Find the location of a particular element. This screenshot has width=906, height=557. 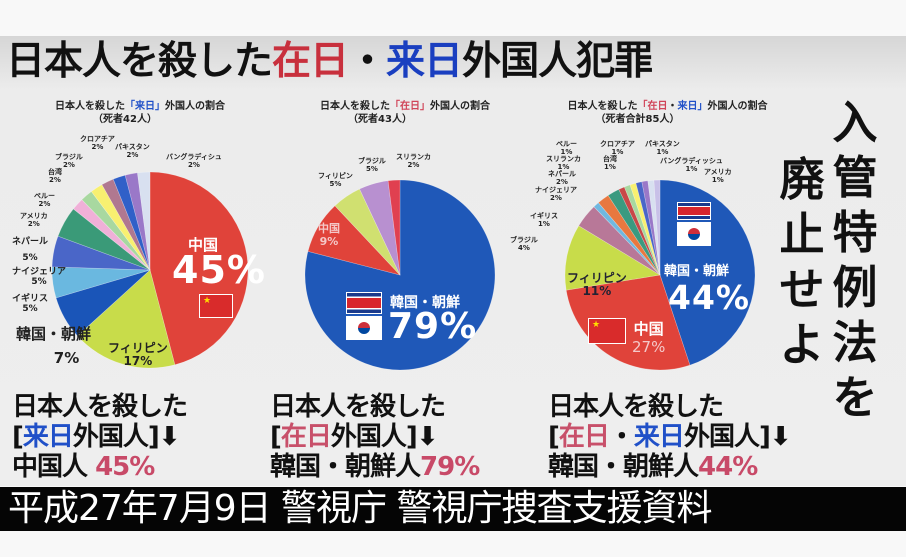

pie1-philippines-name: フィリピン is located at coordinates (138, 348).